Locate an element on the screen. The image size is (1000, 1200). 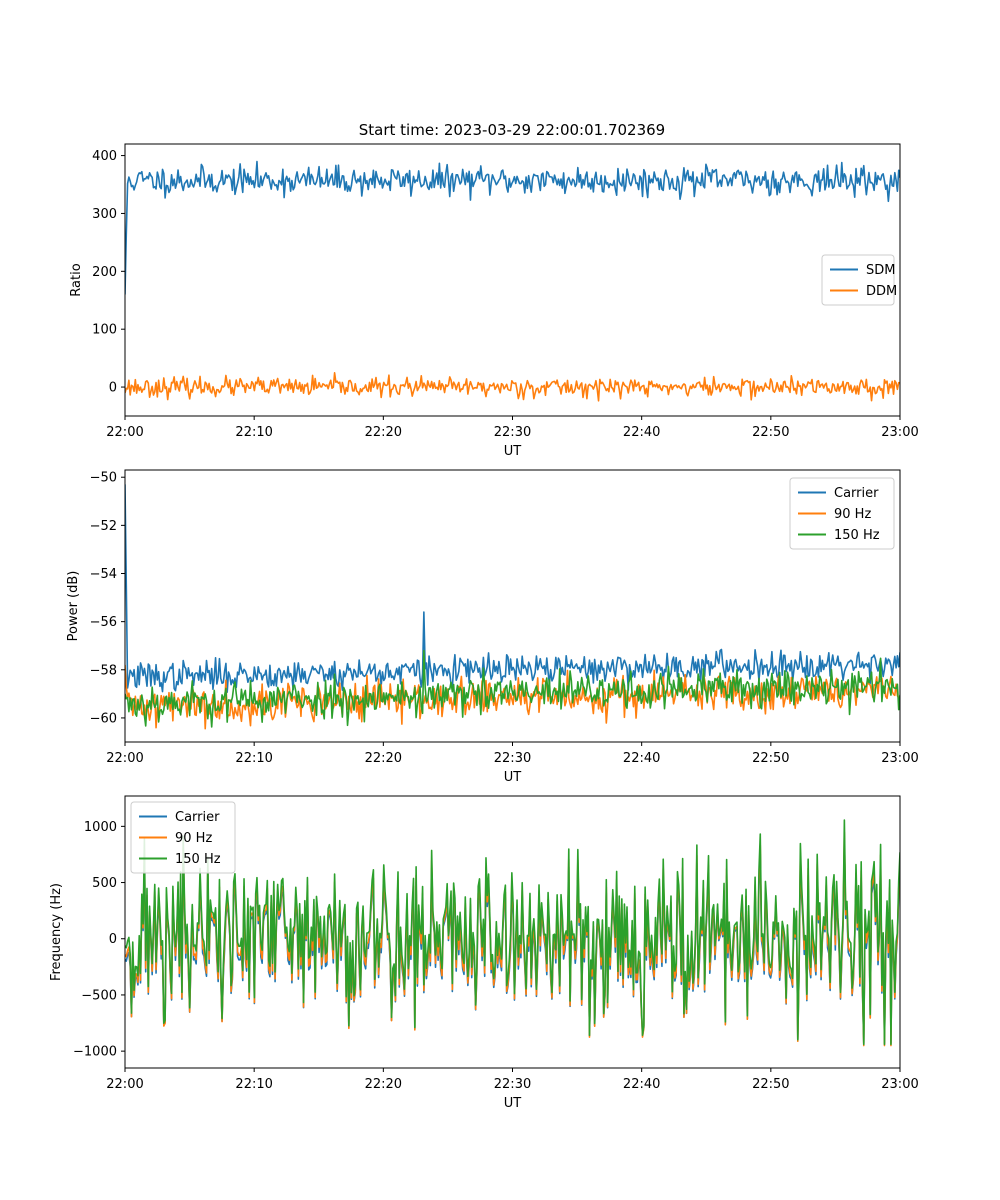
y-tick-label: 400 is located at coordinates (104, 156).